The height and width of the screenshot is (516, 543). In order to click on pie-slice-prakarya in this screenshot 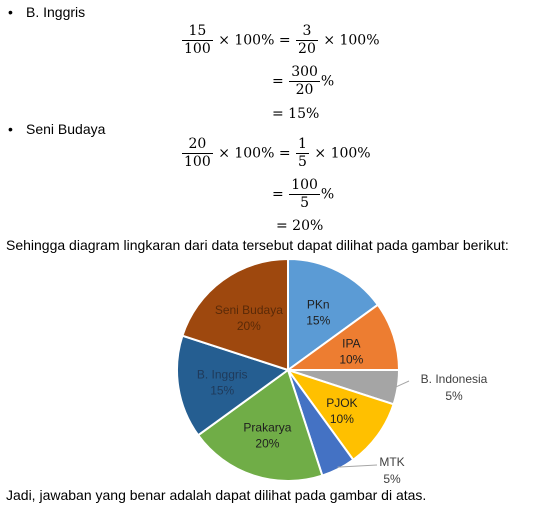, I will do `click(260, 425)`.